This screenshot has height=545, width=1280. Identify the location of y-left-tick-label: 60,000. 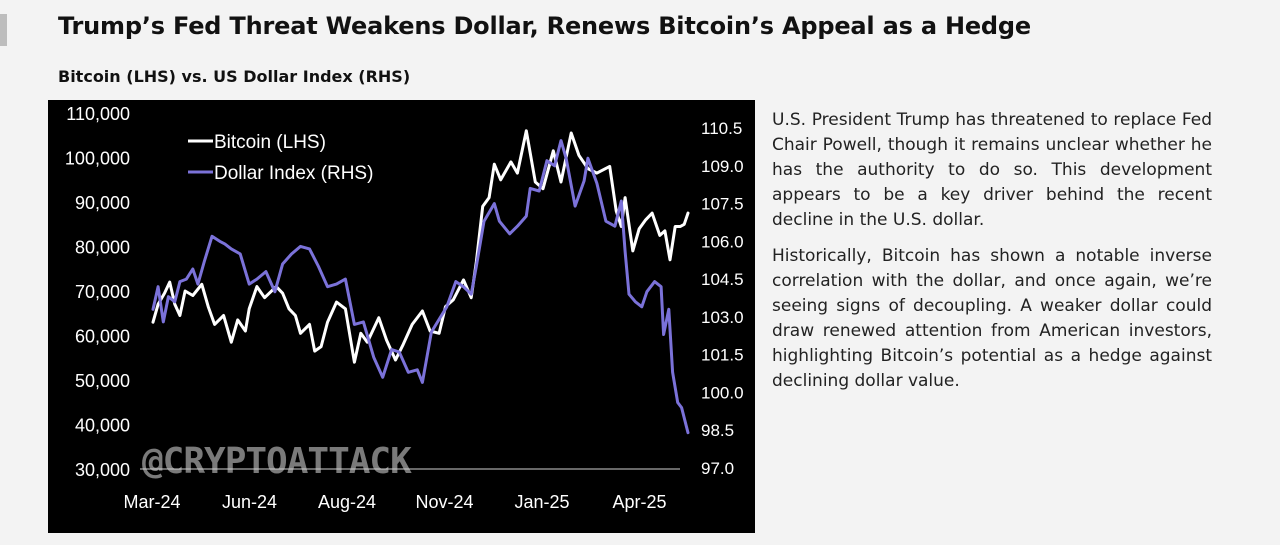
(102, 337).